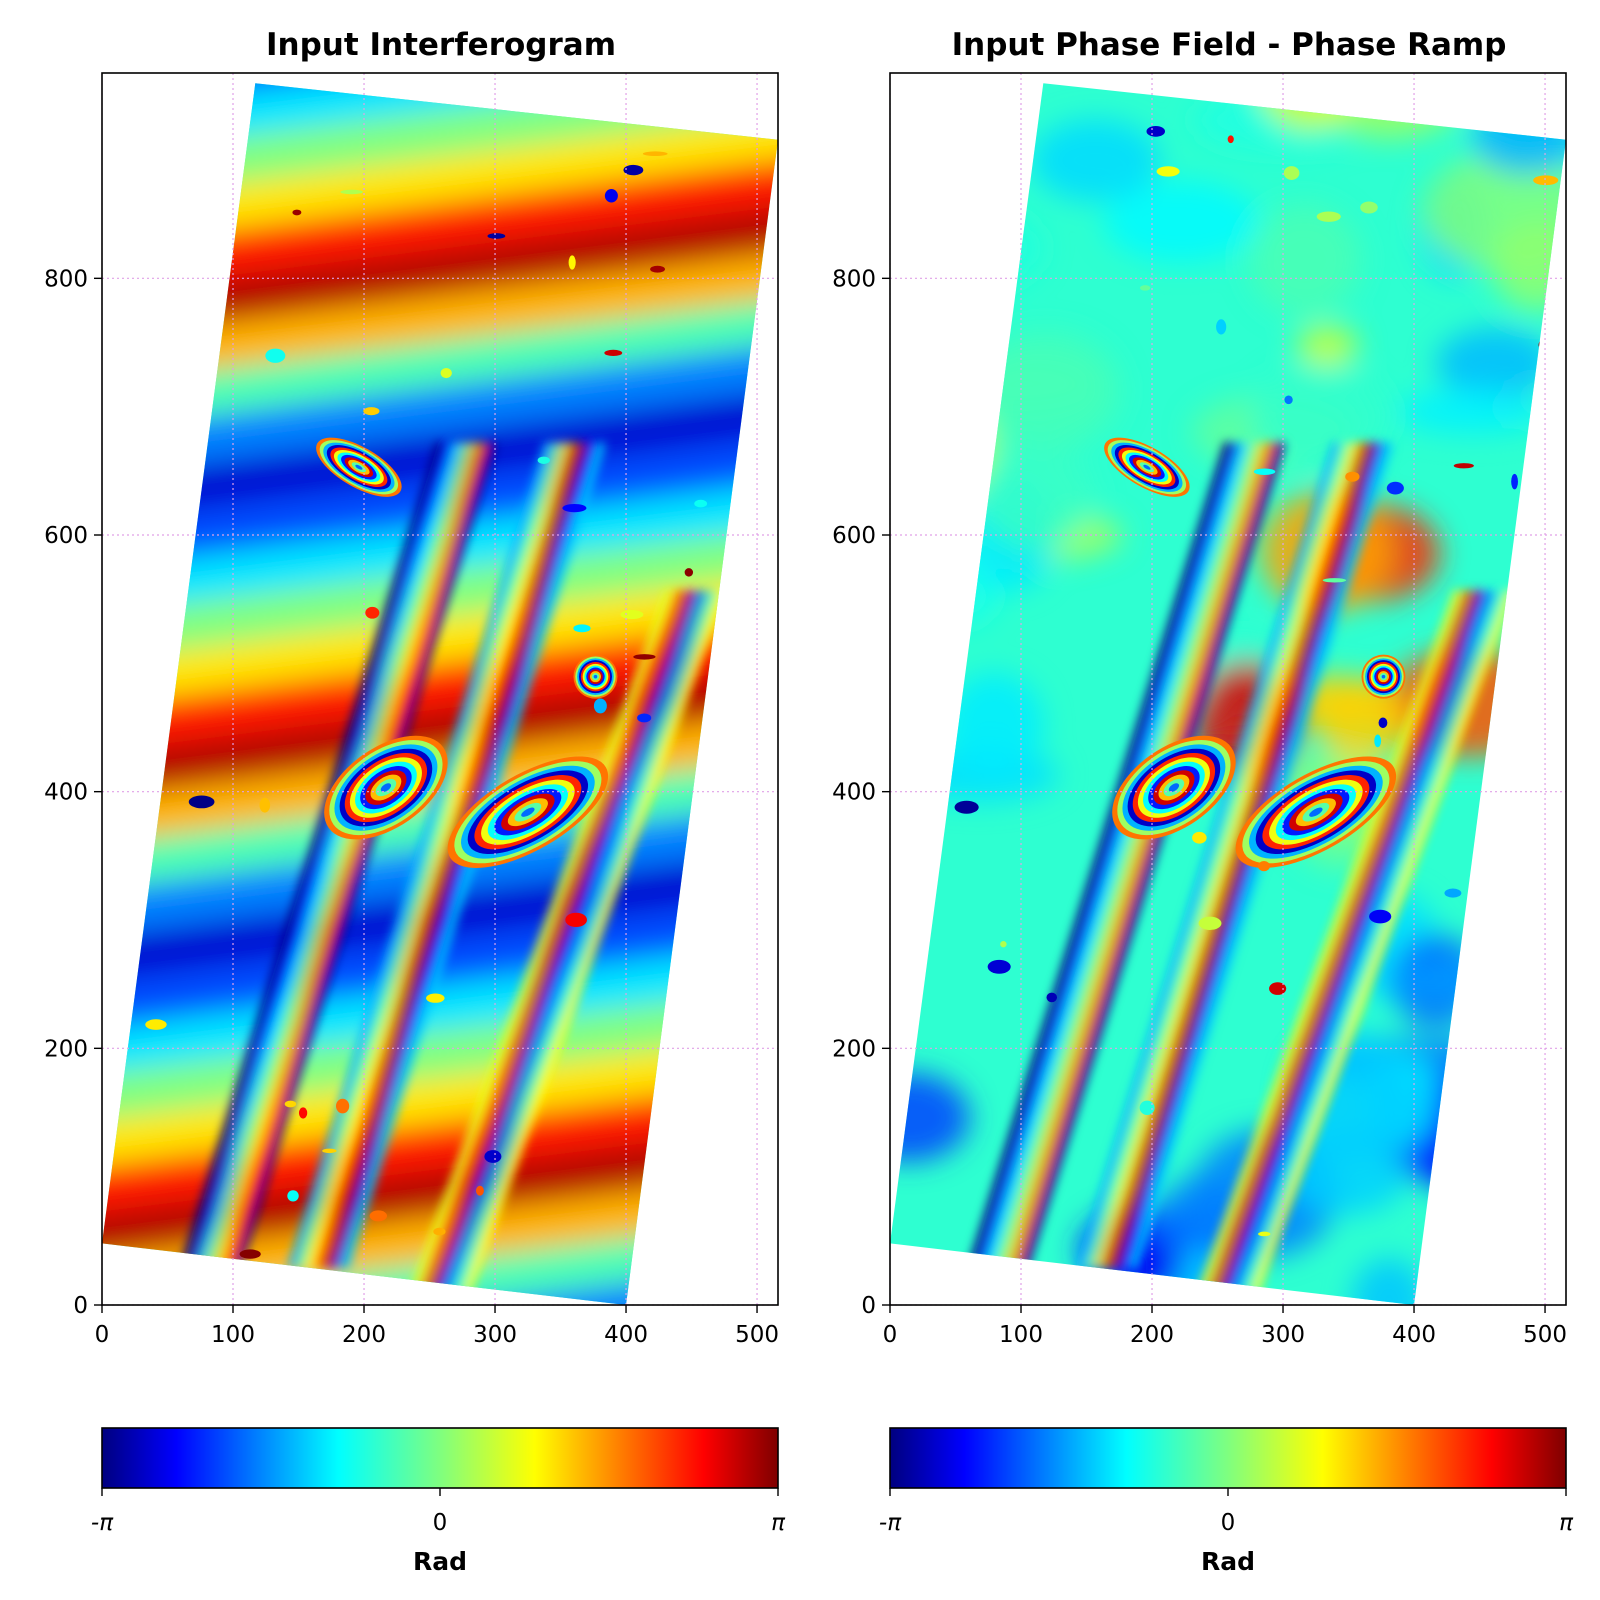  What do you see at coordinates (441, 45) in the screenshot?
I see `panel-title: Input Interferogram` at bounding box center [441, 45].